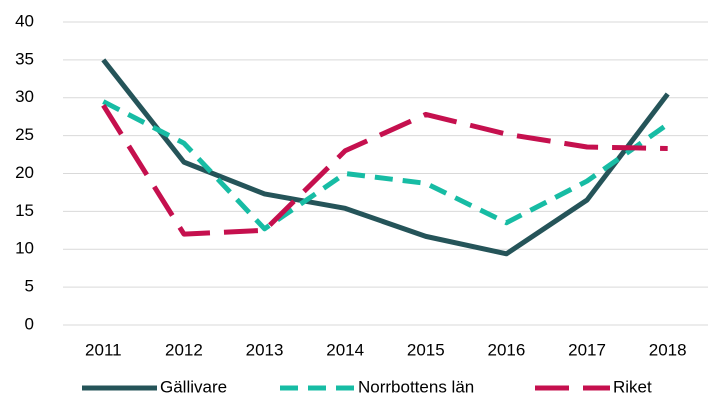 The width and height of the screenshot is (708, 400). Describe the element at coordinates (193, 386) in the screenshot. I see `legend-label: Gällivare` at that location.